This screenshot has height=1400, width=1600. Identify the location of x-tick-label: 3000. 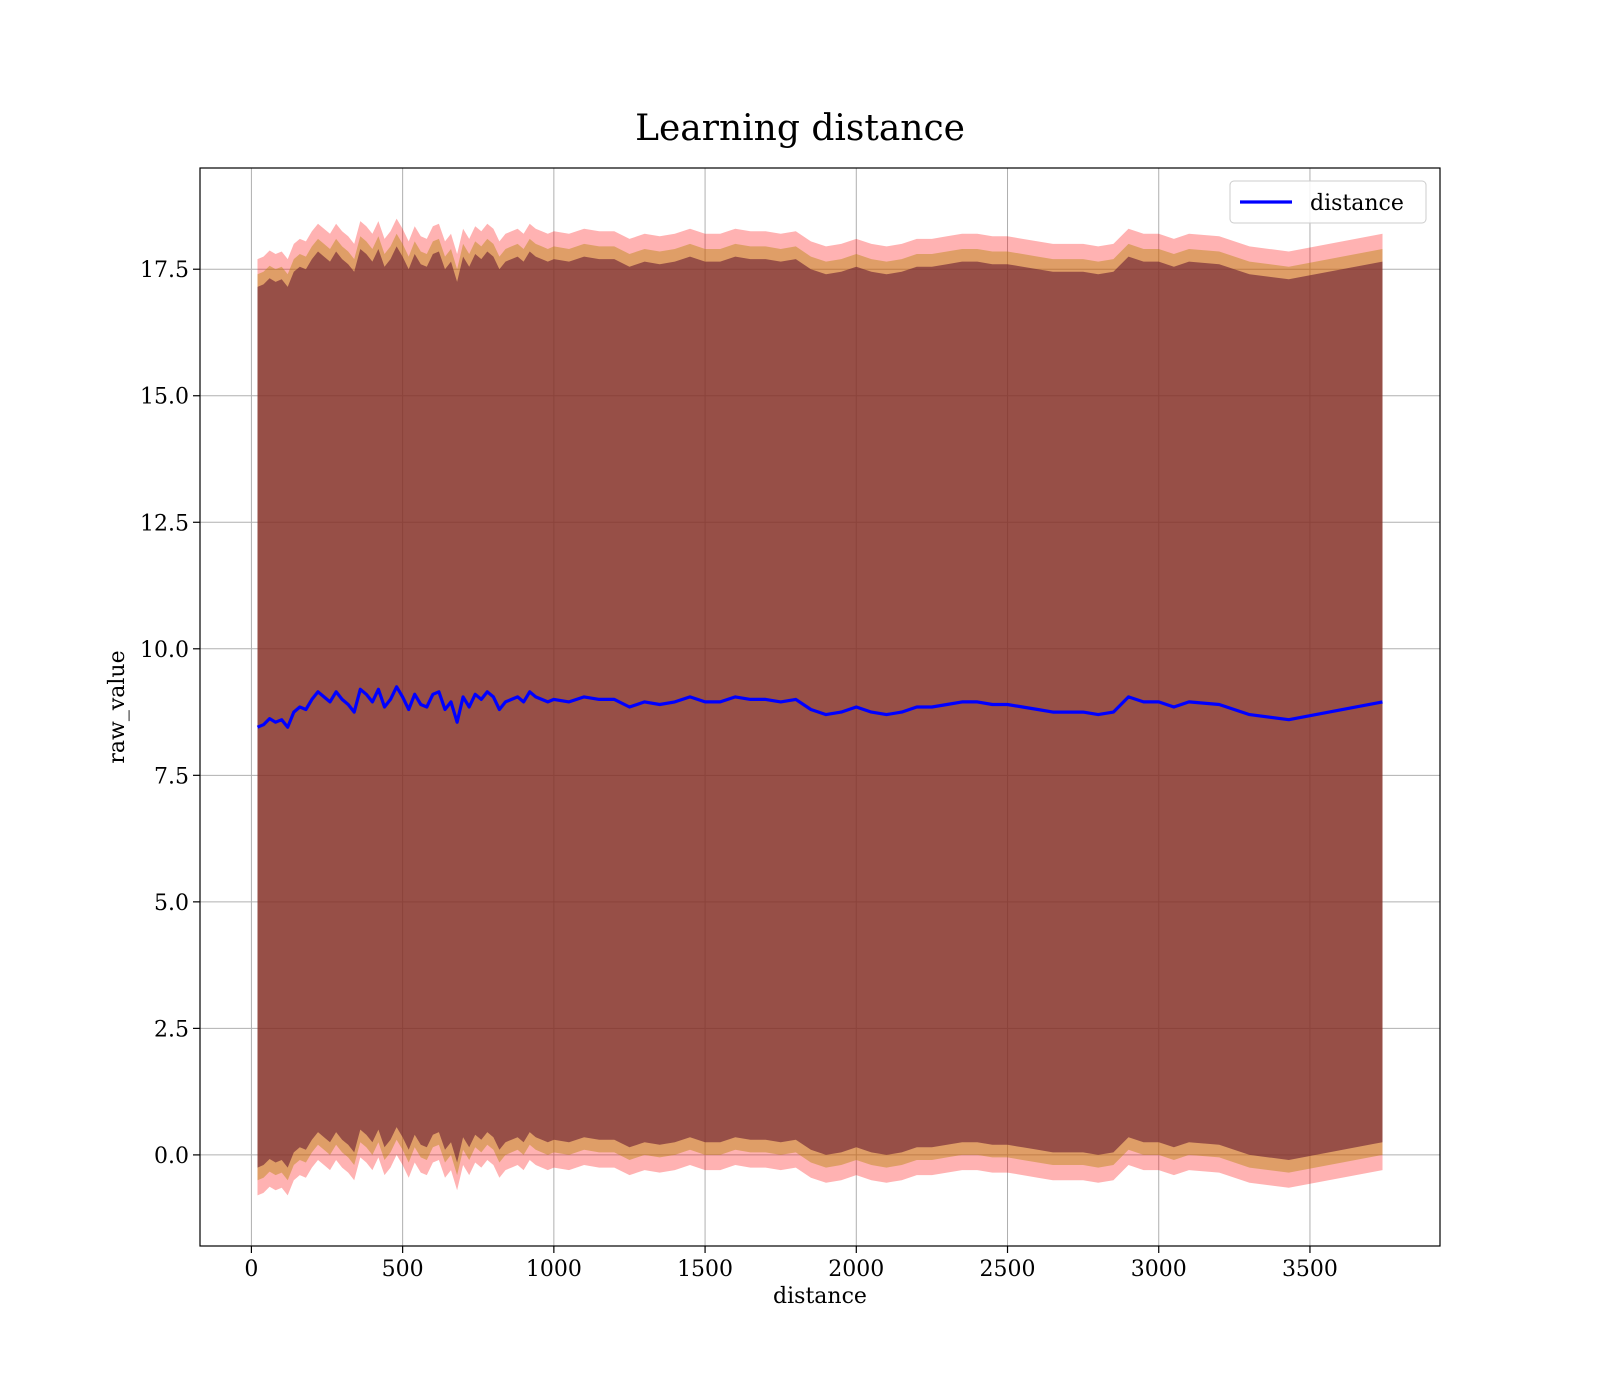
(1159, 1269).